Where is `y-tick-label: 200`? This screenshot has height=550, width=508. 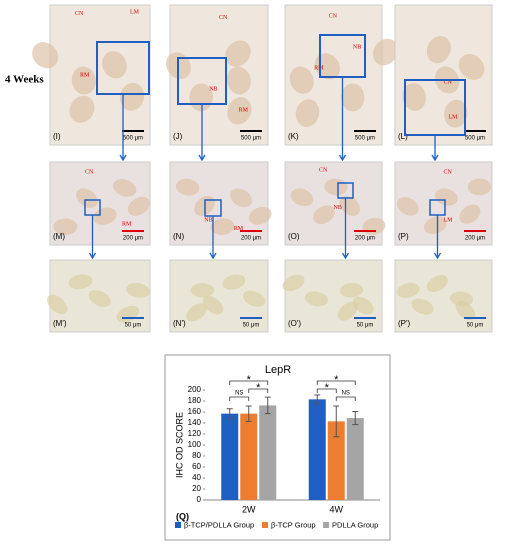
y-tick-label: 200 is located at coordinates (195, 389).